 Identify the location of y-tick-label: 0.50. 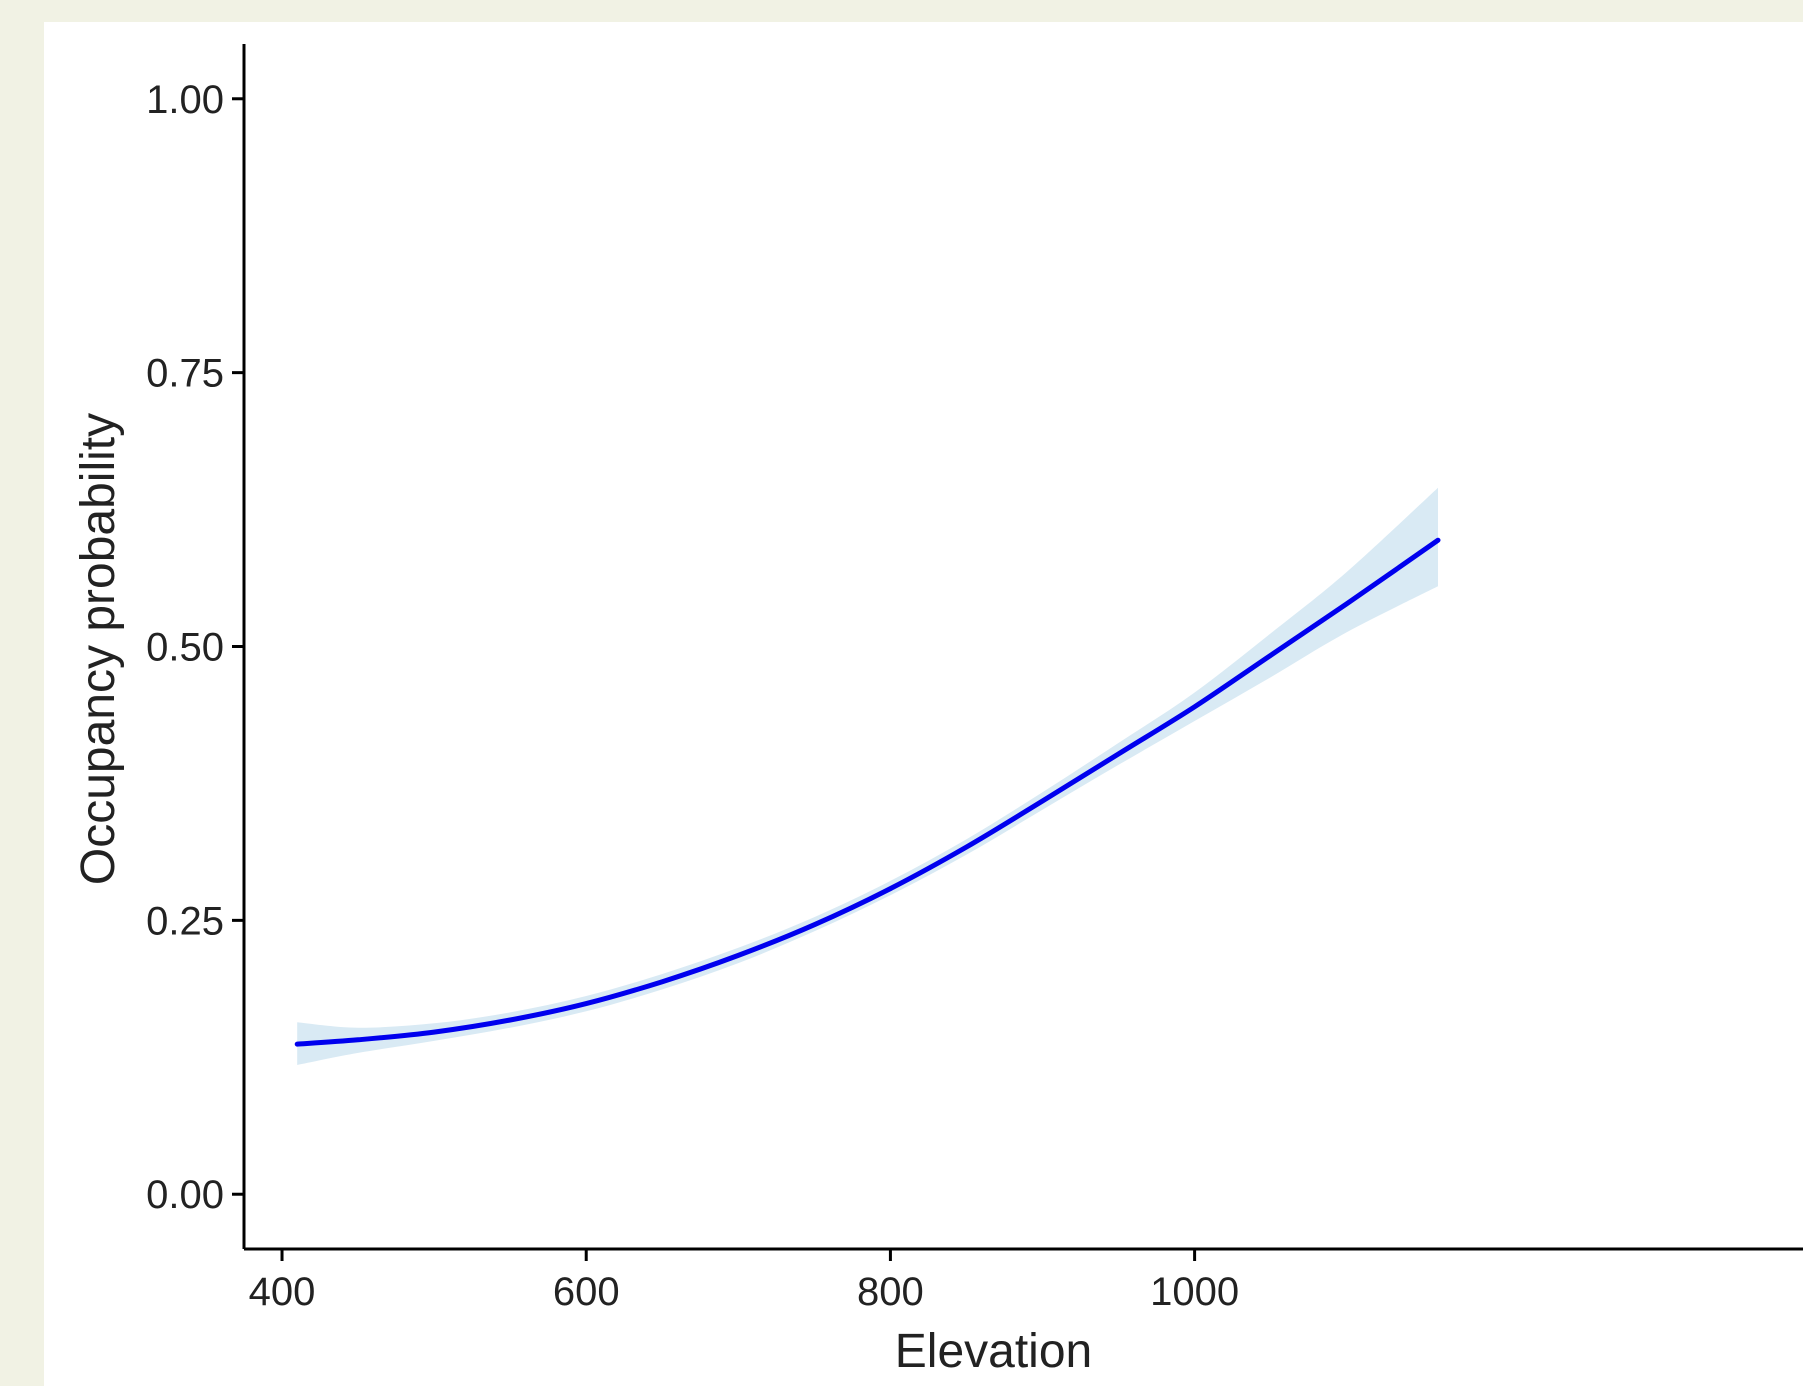
(185, 648).